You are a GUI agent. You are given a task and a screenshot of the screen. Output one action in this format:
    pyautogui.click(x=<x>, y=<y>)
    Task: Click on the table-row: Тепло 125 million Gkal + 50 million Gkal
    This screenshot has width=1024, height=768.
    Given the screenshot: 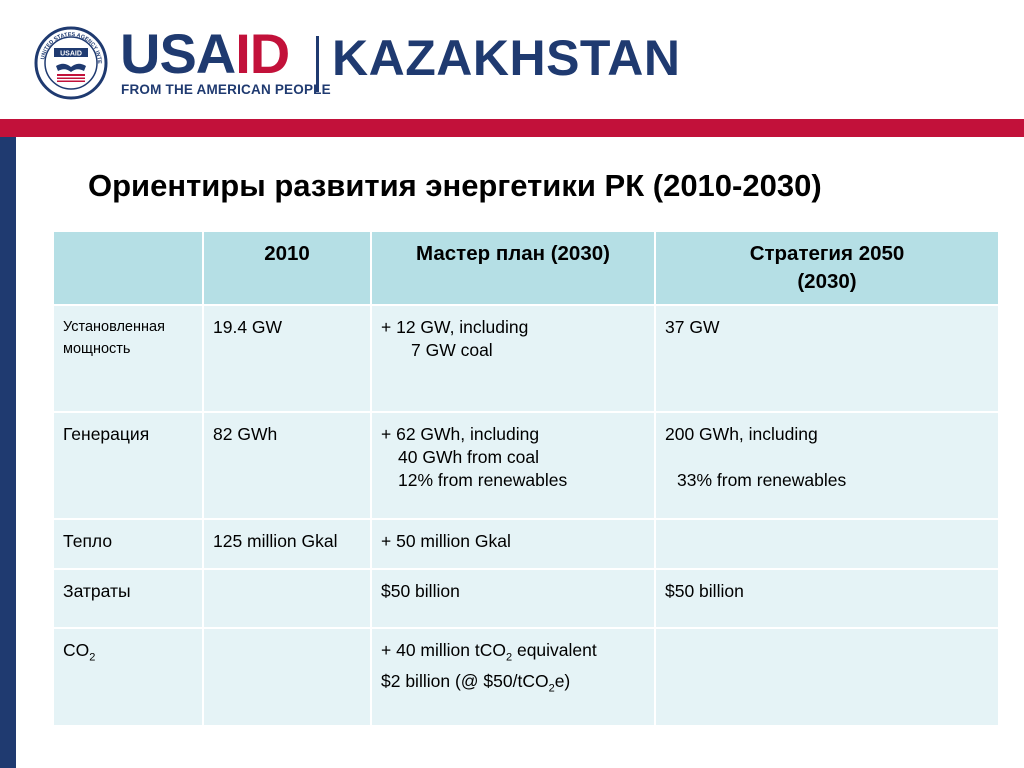 What is the action you would take?
    pyautogui.click(x=526, y=544)
    